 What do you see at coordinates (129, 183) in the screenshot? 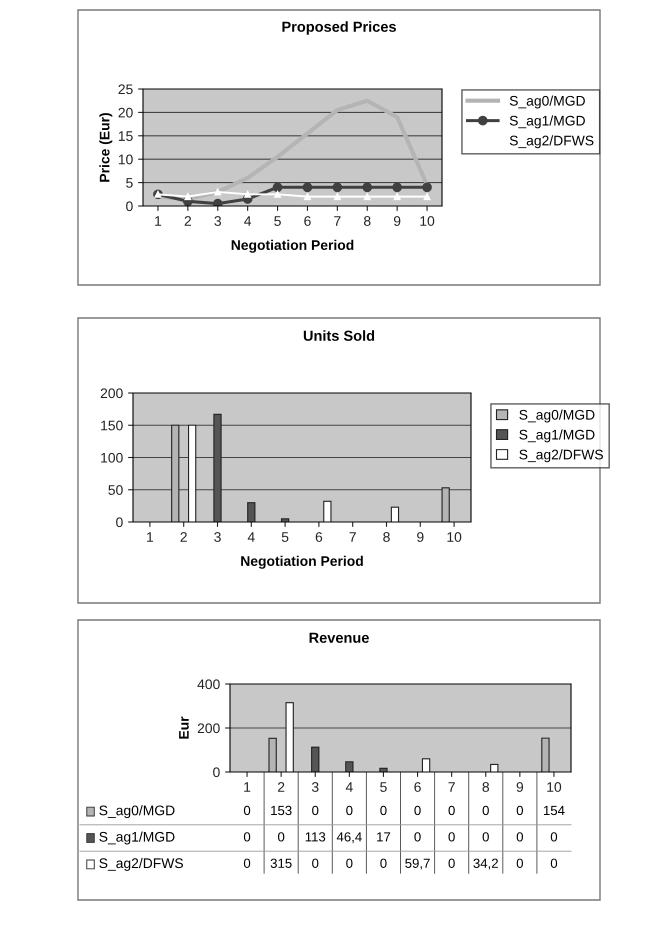
I see `y-tick-label: 5` at bounding box center [129, 183].